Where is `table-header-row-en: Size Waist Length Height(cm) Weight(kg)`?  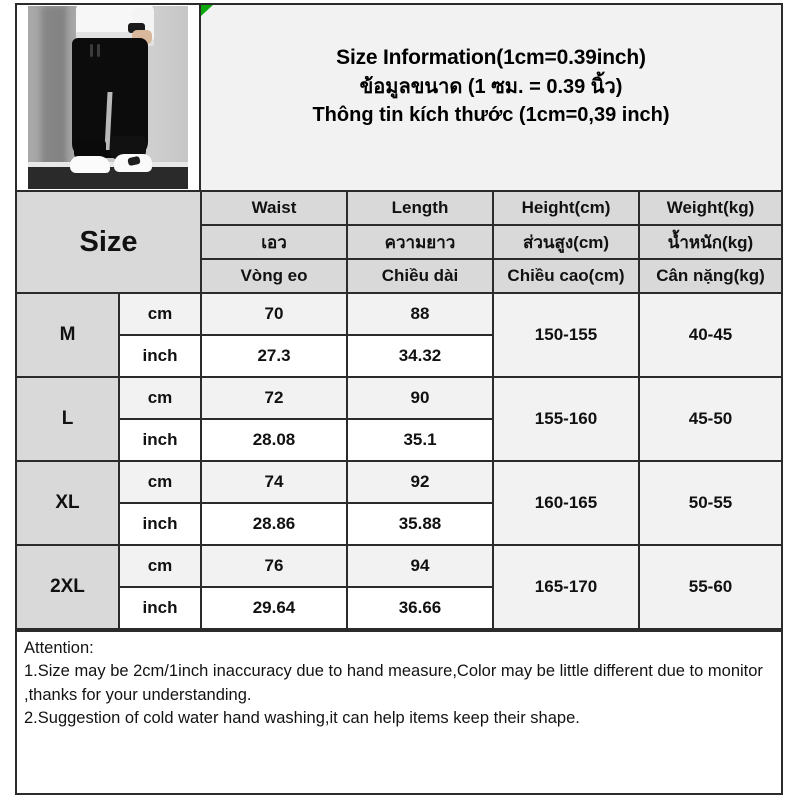
table-header-row-en: Size Waist Length Height(cm) Weight(kg) is located at coordinates (399, 242).